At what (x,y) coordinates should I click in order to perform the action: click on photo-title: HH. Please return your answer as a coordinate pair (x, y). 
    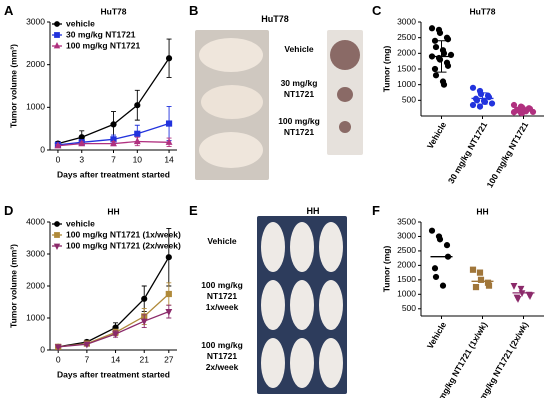
    Looking at the image, I should click on (313, 211).